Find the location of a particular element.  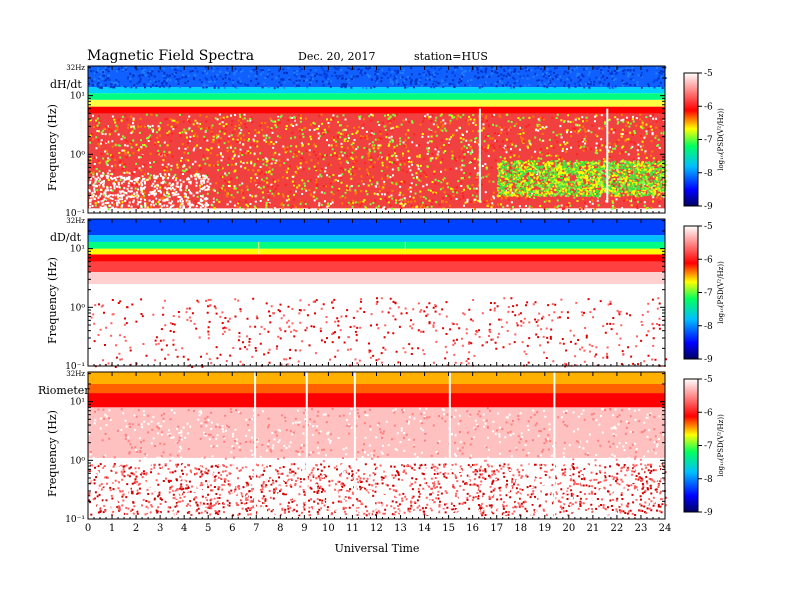

x-tick-label: 13 is located at coordinates (400, 528).